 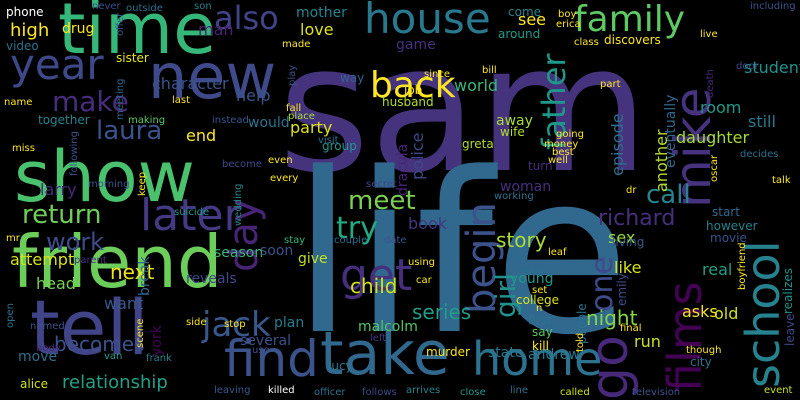 I want to click on word-cloud-word: boyfriend, so click(x=742, y=266).